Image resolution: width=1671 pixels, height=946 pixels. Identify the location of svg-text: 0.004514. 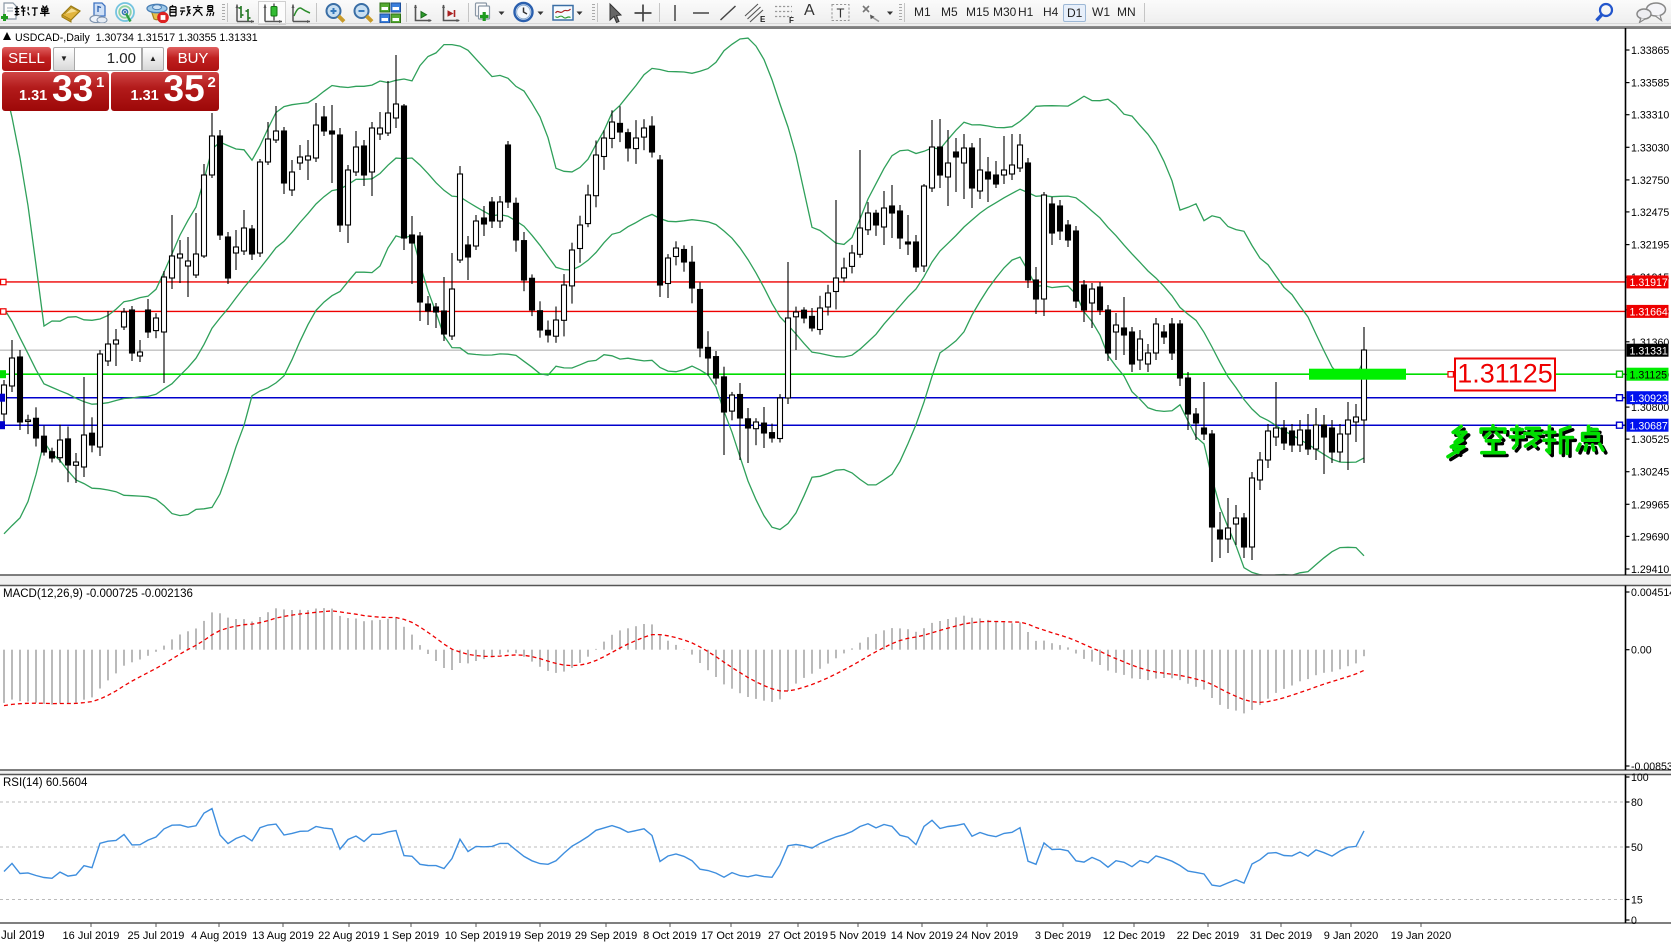
(1651, 593).